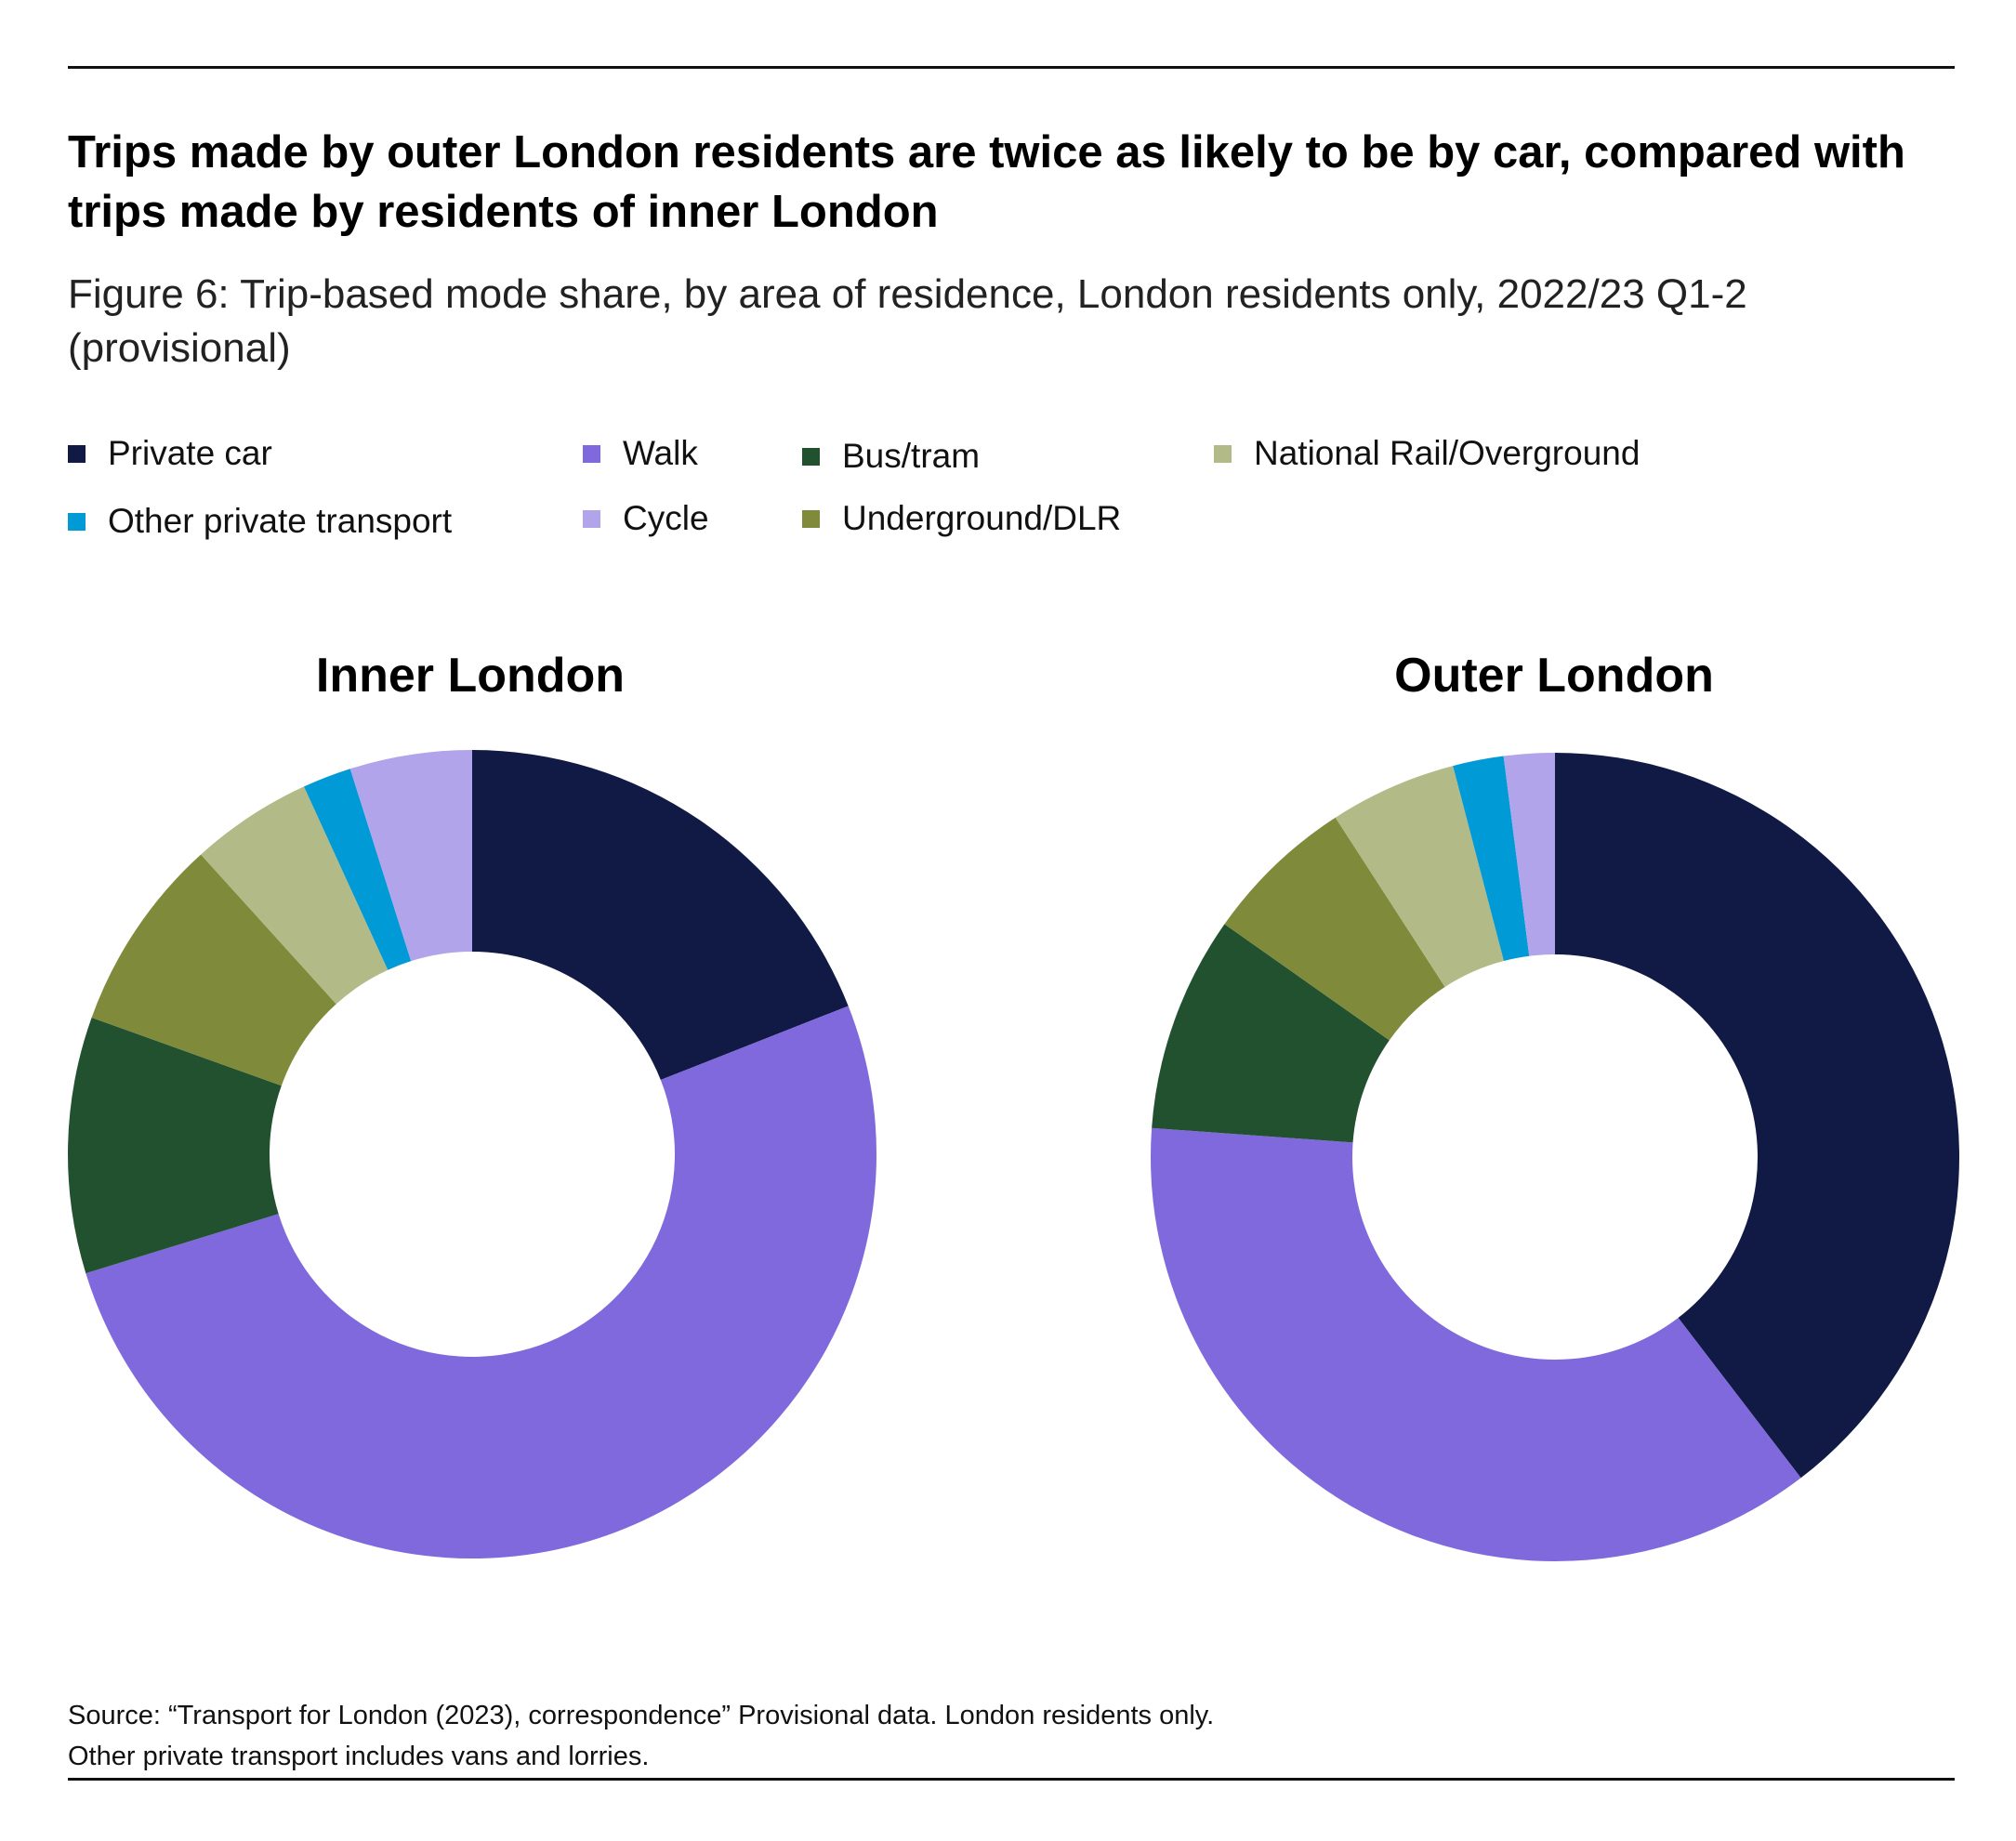  What do you see at coordinates (280, 521) in the screenshot?
I see `legend-label: Other private transport` at bounding box center [280, 521].